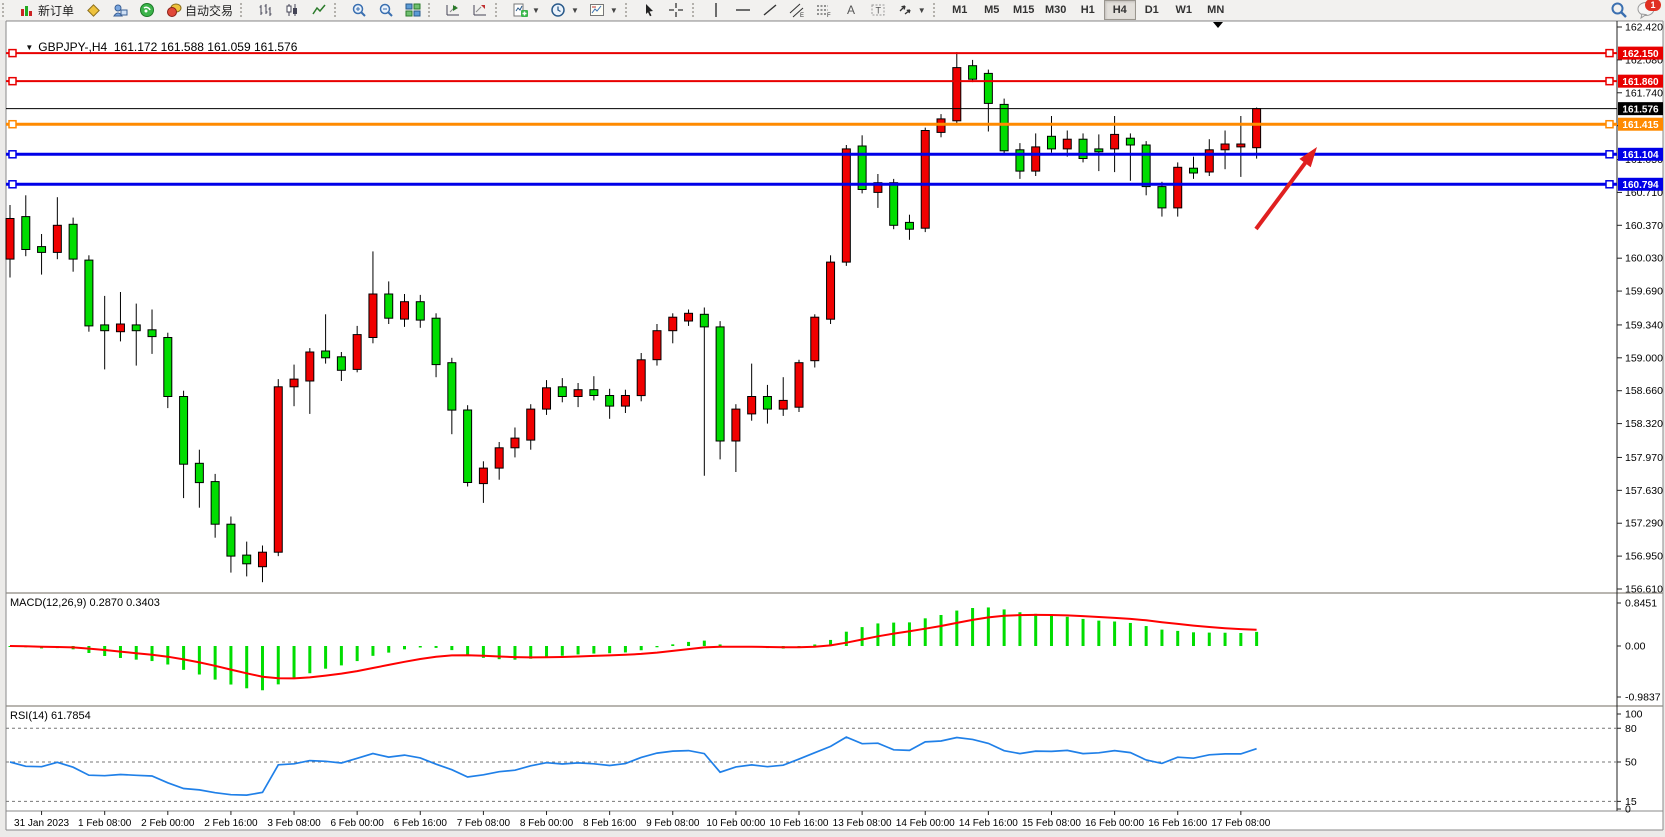 Image resolution: width=1665 pixels, height=837 pixels. I want to click on svg-text: 8 Feb 16:00, so click(610, 823).